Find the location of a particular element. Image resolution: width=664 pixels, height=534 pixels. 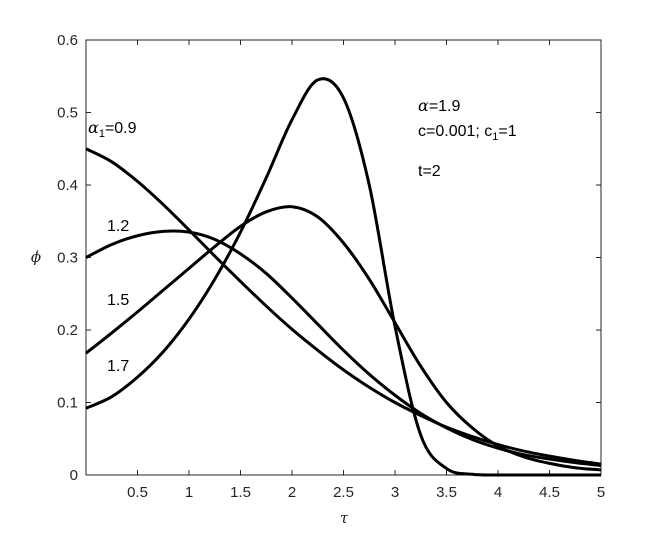

x-tick-label: 4.5 is located at coordinates (549, 492).